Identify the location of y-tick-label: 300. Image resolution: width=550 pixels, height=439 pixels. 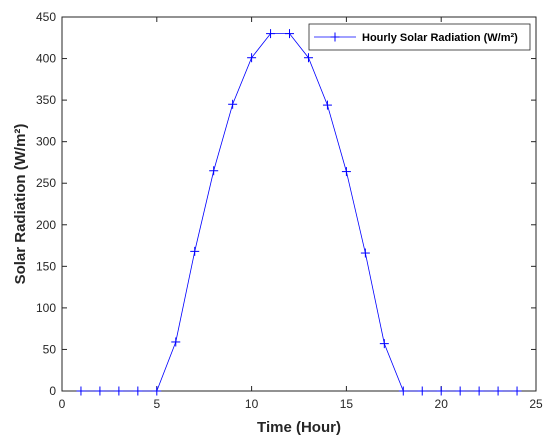
(46, 142).